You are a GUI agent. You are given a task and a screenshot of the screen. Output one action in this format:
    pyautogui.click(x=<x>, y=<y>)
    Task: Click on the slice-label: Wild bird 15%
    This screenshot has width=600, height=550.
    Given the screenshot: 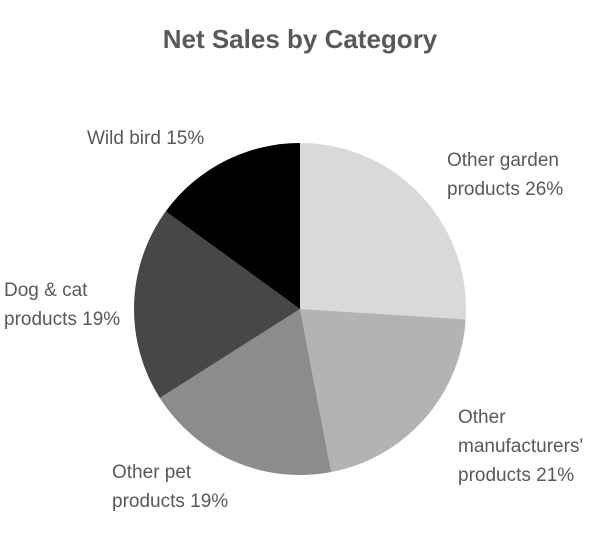 What is the action you would take?
    pyautogui.click(x=172, y=138)
    